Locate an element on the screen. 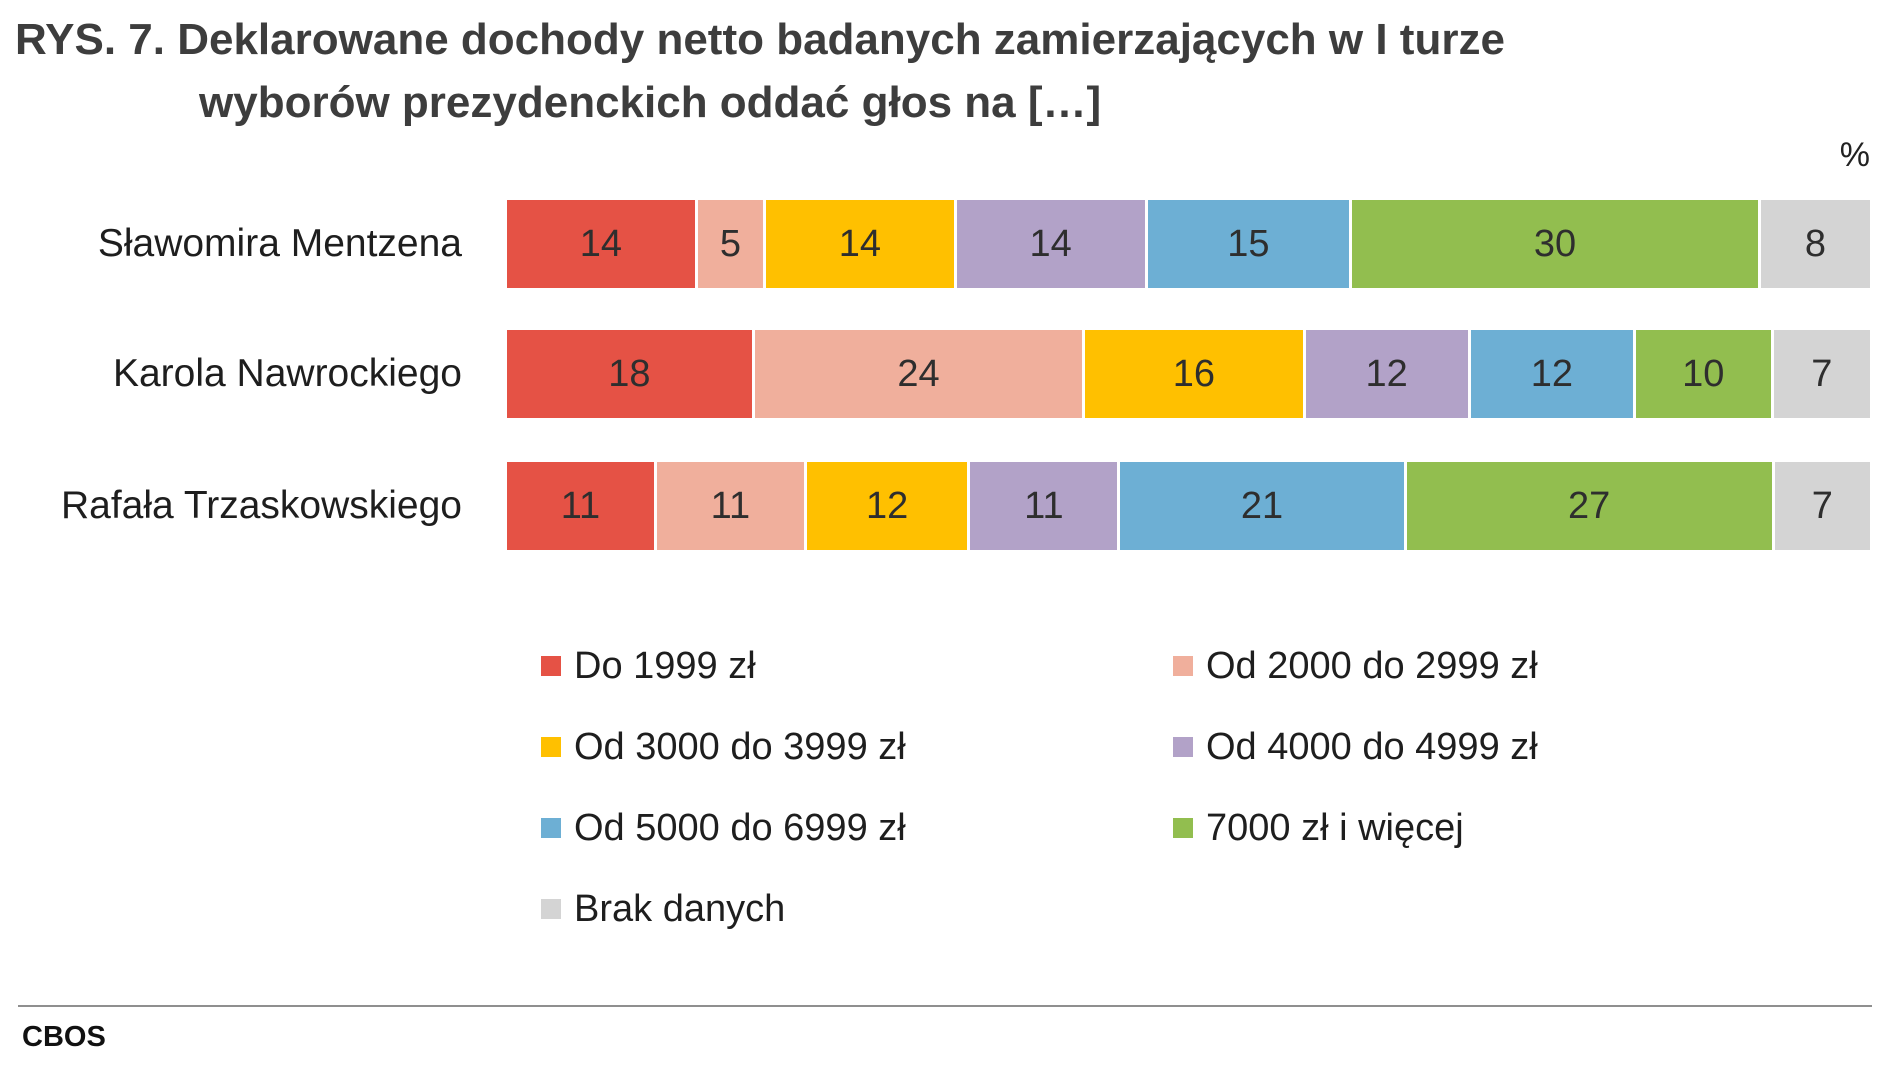 Image resolution: width=1891 pixels, height=1075 pixels. legend-item: Od 5000 do 6999 zł is located at coordinates (723, 828).